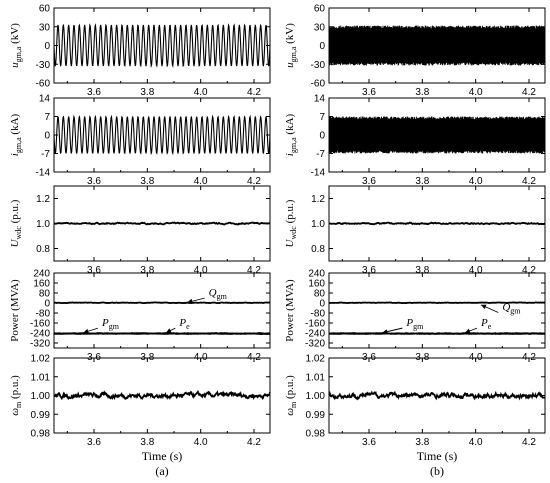  Describe the element at coordinates (290, 125) in the screenshot. I see `y-axis-label-unit: (kA)` at that location.